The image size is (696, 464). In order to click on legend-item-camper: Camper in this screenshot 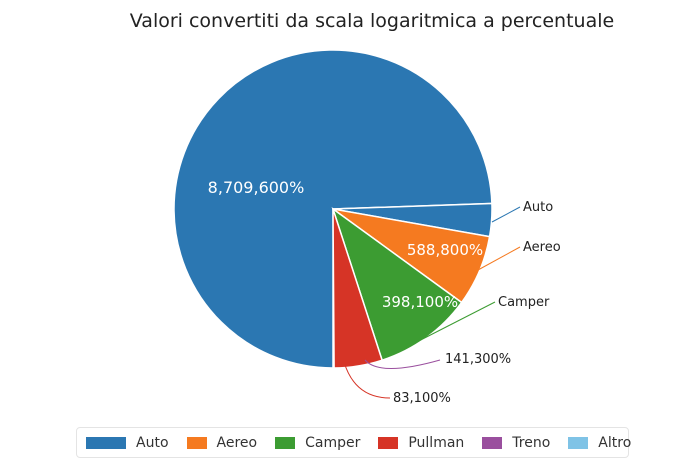, I will do `click(317, 443)`.